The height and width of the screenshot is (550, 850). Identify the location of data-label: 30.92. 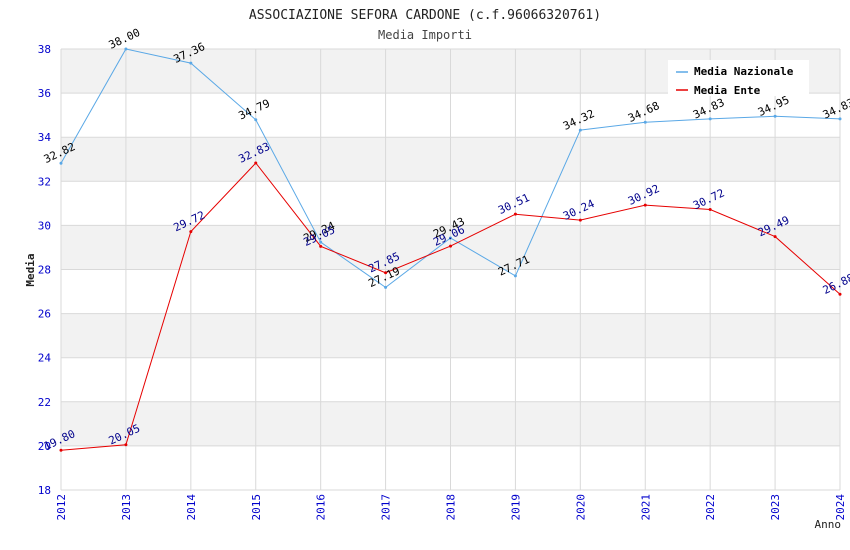
(644, 195).